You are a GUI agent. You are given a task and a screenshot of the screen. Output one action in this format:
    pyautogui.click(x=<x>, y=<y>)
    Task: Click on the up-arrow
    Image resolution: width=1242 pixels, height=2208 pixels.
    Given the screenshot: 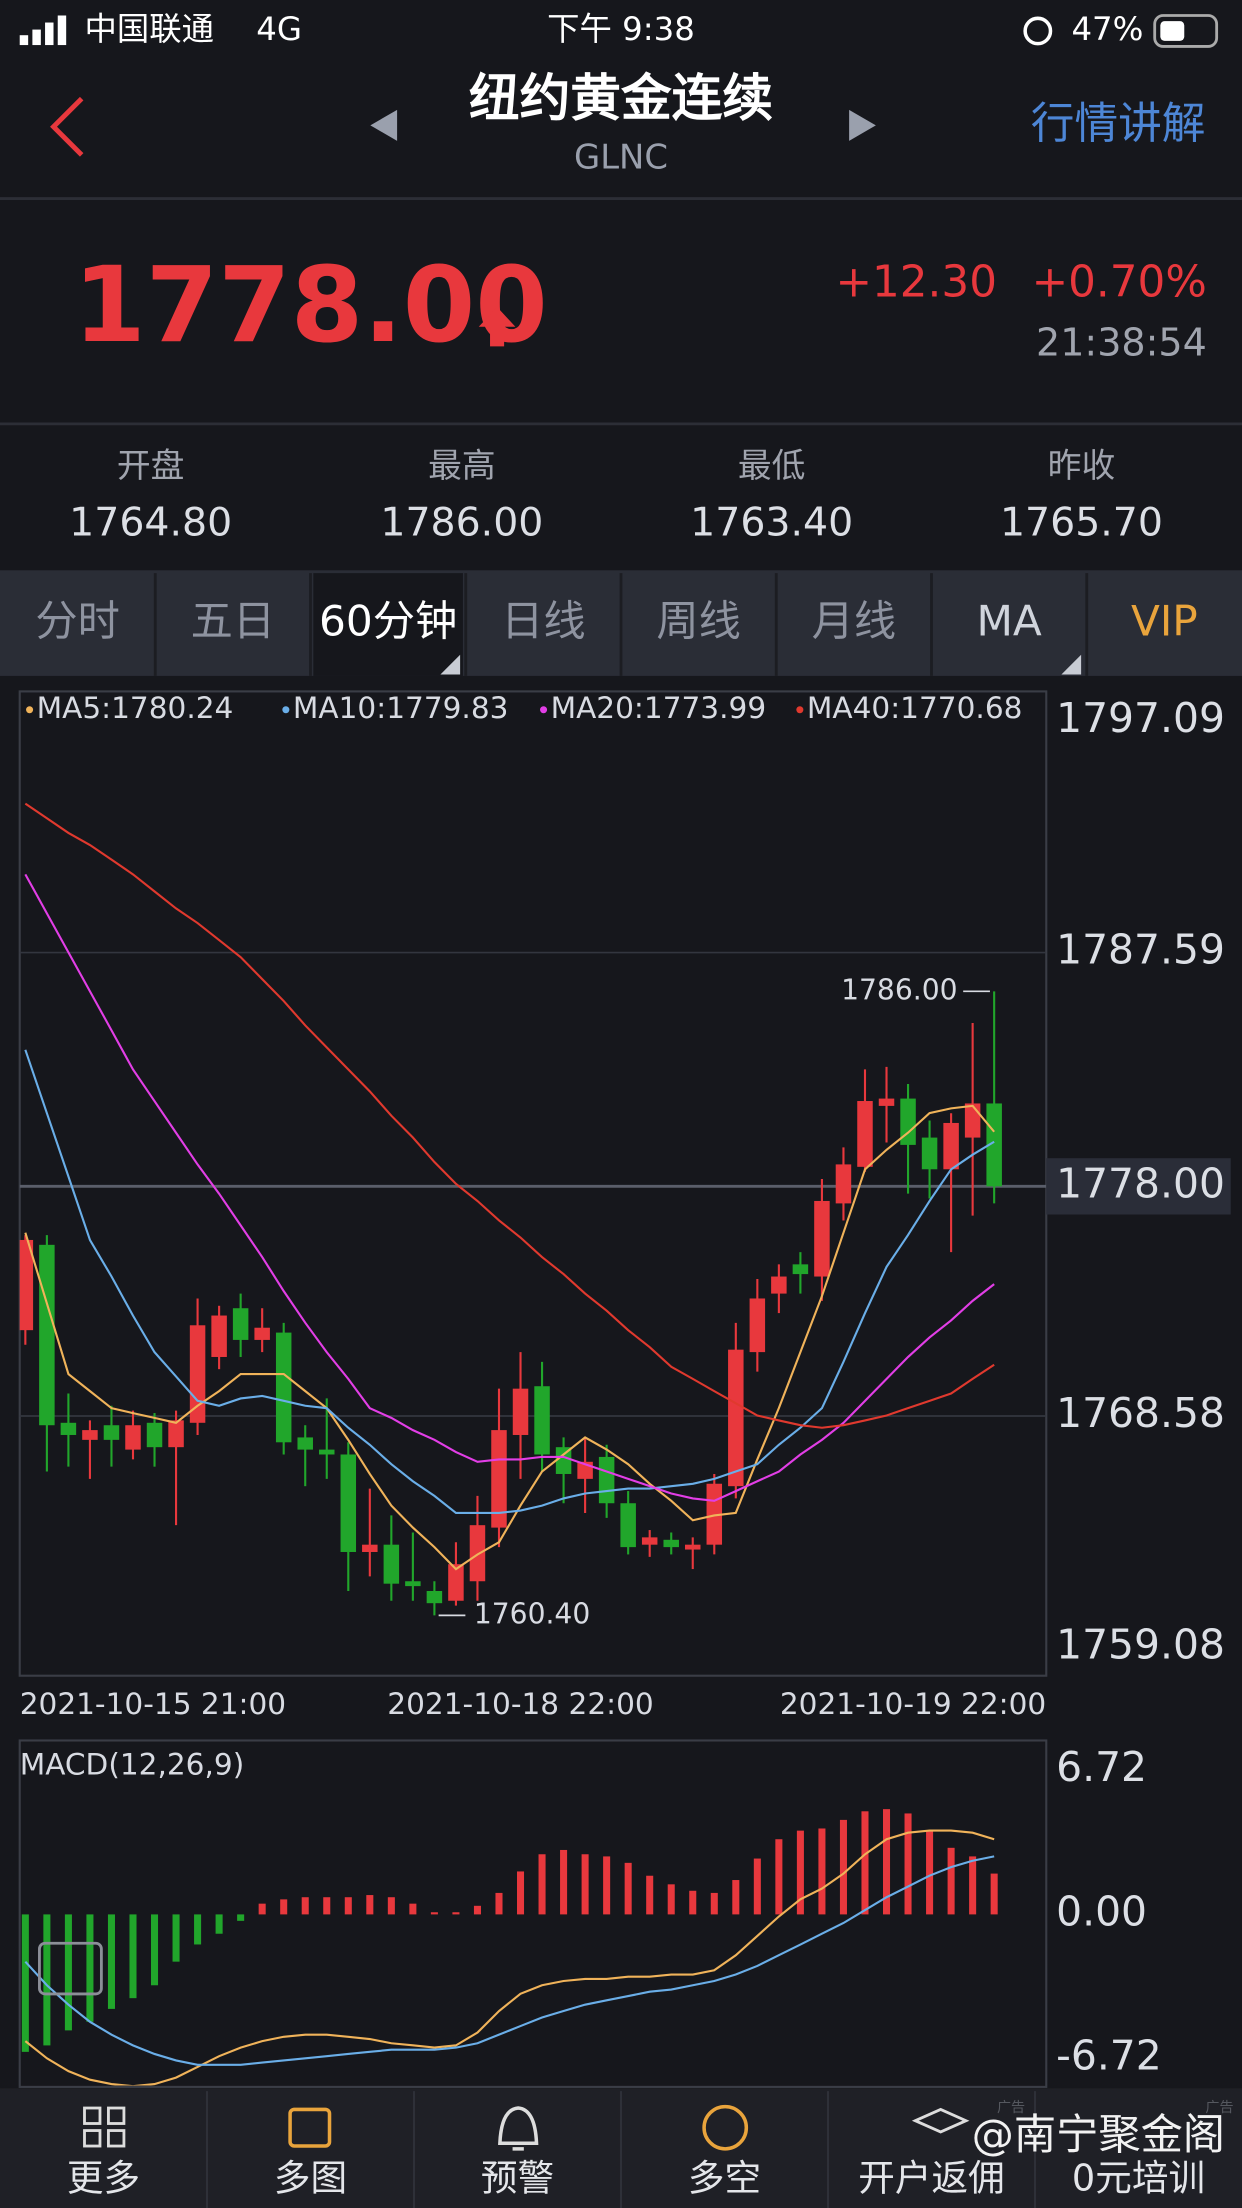 What is the action you would take?
    pyautogui.click(x=497, y=326)
    